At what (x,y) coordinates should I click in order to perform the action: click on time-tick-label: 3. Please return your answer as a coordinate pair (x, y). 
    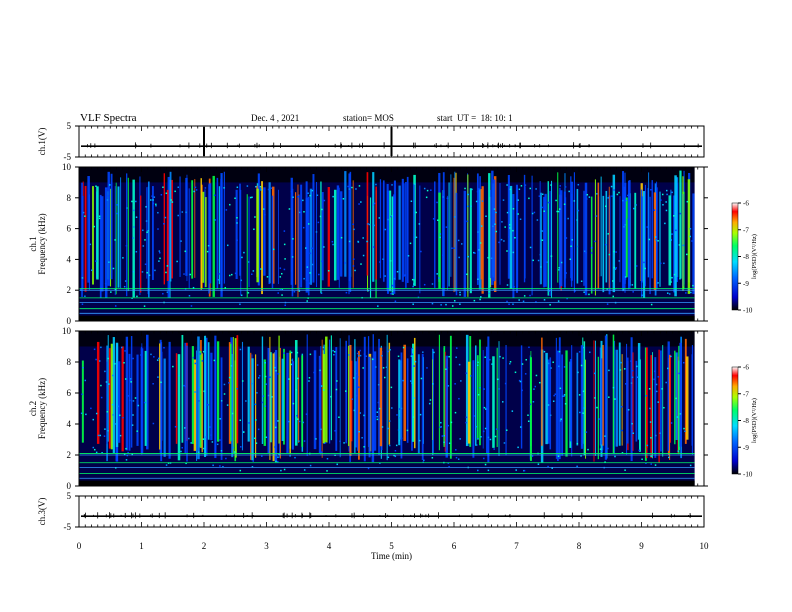
    Looking at the image, I should click on (266, 546).